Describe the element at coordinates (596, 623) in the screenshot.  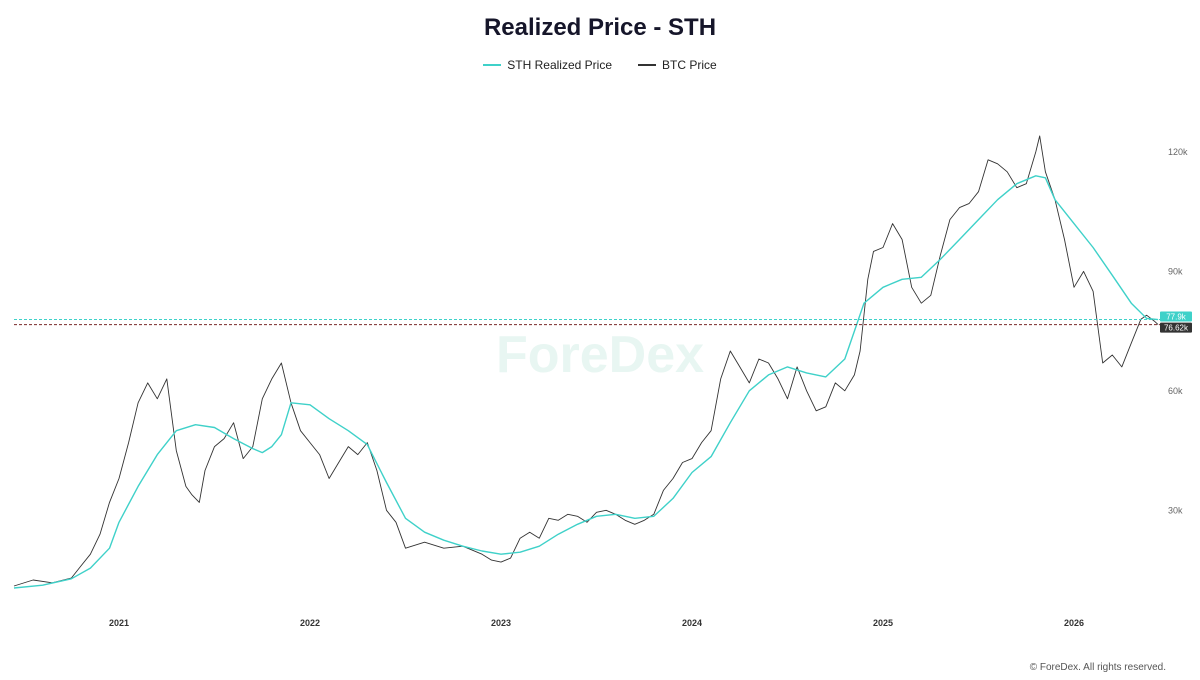
I see `x-axis-ticks: 2021 2022 2023 2024 2025 2026` at that location.